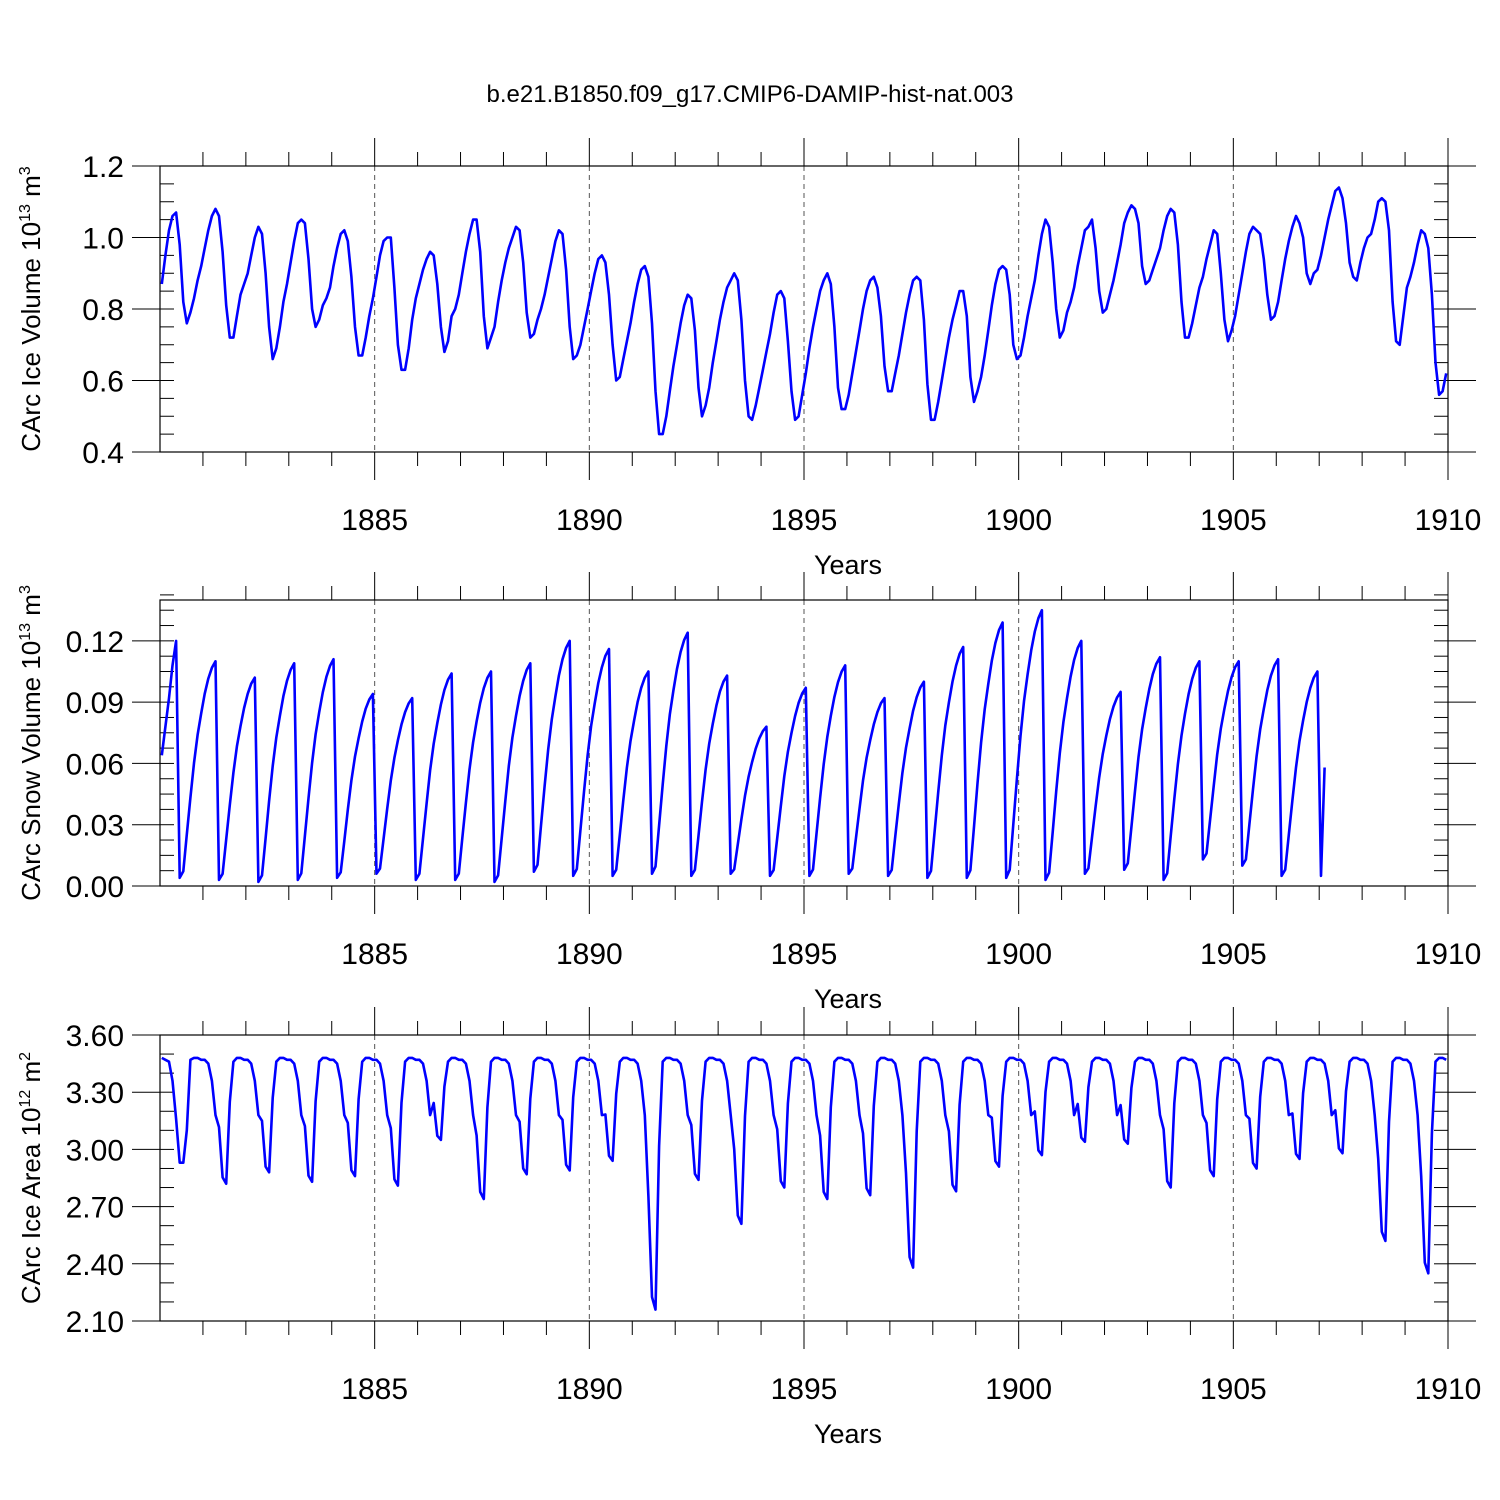  I want to click on y-axis-label: CArc Ice Area 1012 m2, so click(31, 1178).